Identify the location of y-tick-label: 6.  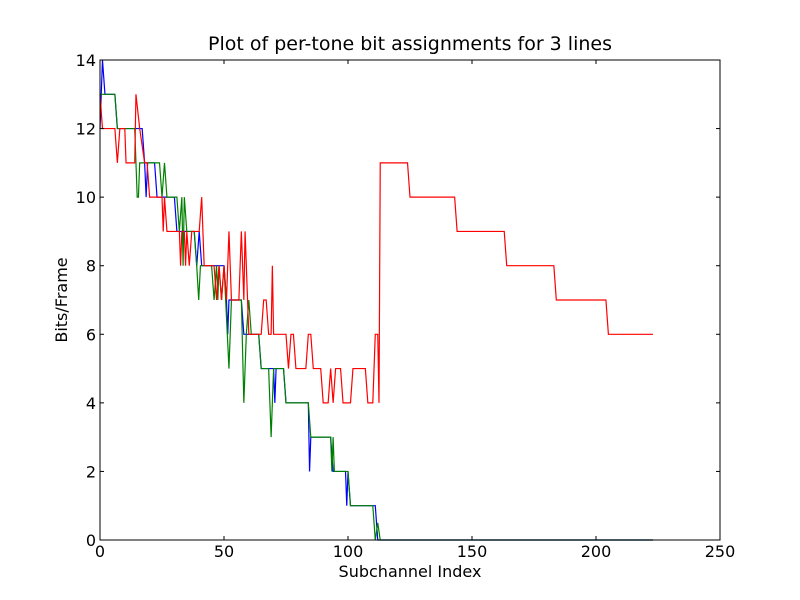
(91, 334).